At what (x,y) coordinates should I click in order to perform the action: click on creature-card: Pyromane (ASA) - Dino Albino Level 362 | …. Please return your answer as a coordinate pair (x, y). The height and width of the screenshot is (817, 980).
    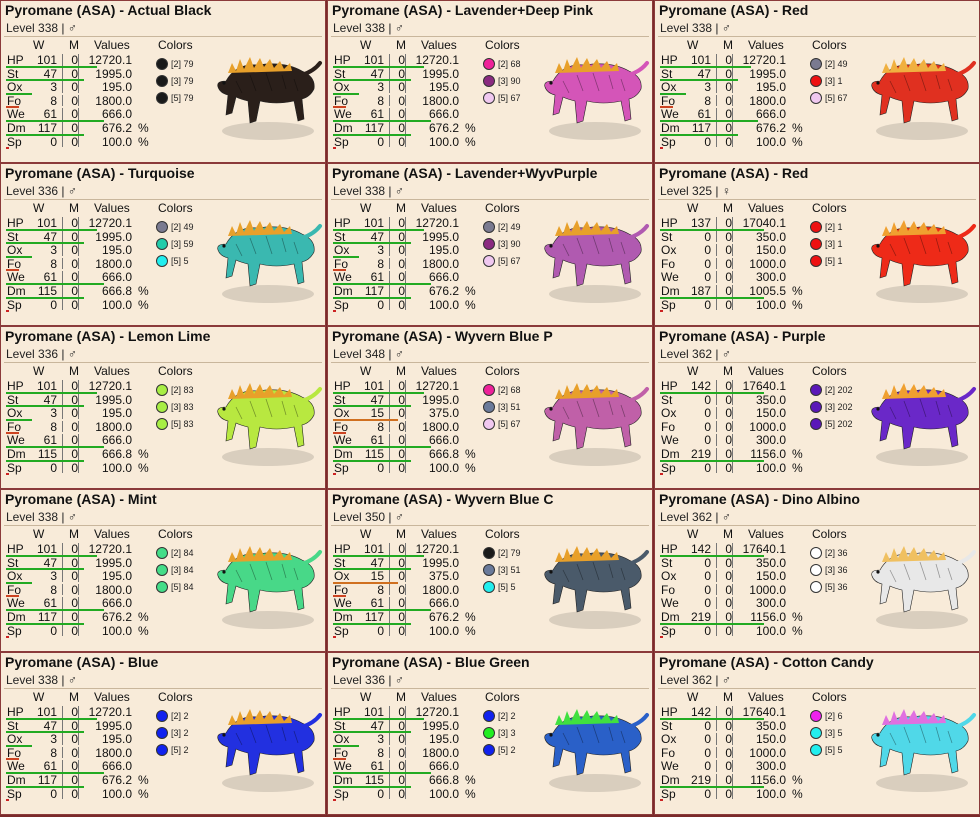
    Looking at the image, I should click on (817, 570).